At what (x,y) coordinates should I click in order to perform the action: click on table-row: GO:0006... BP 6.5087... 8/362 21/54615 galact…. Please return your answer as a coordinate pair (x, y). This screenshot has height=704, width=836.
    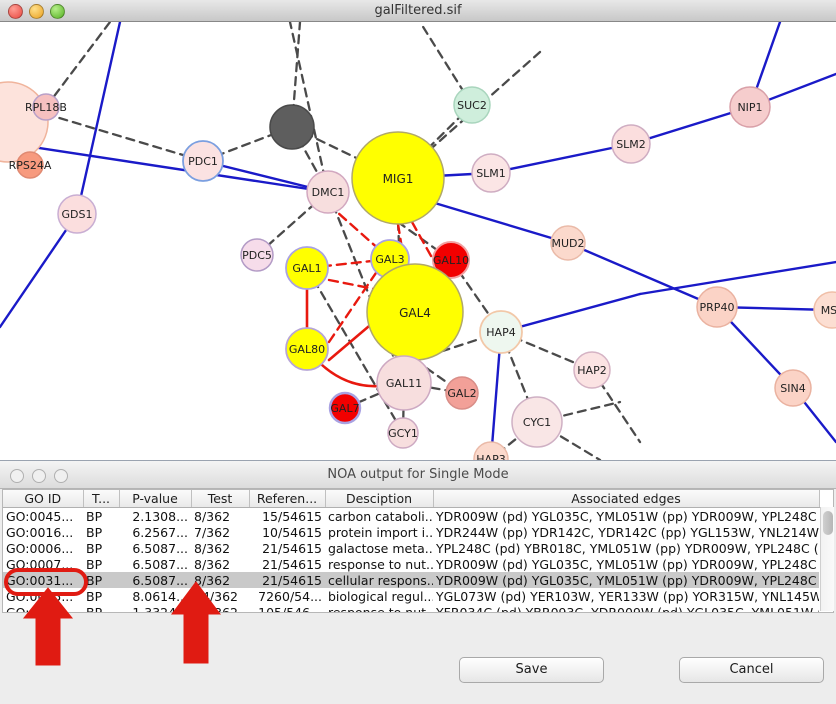
    Looking at the image, I should click on (411, 548).